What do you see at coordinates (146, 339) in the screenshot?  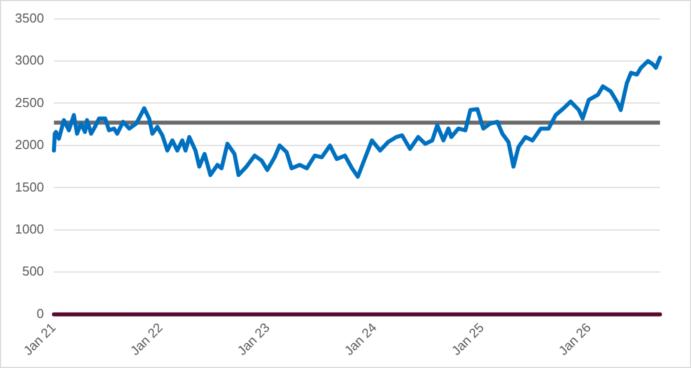 I see `x-tick-label: Jan 22` at bounding box center [146, 339].